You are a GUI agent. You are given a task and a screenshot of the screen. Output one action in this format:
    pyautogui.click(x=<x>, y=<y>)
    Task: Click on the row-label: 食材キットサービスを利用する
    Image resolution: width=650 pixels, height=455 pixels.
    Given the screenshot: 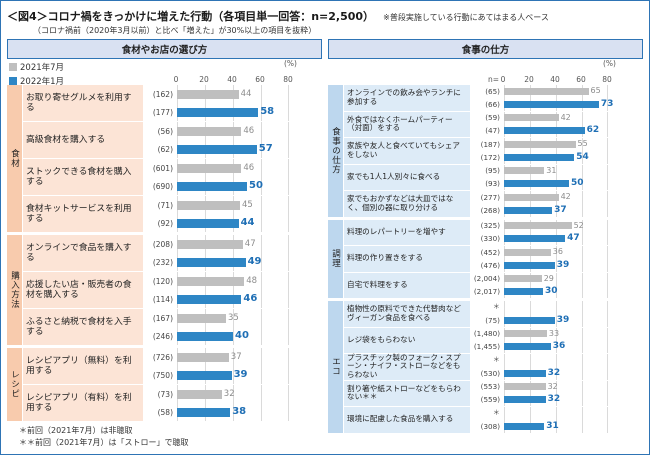 What is the action you would take?
    pyautogui.click(x=83, y=214)
    